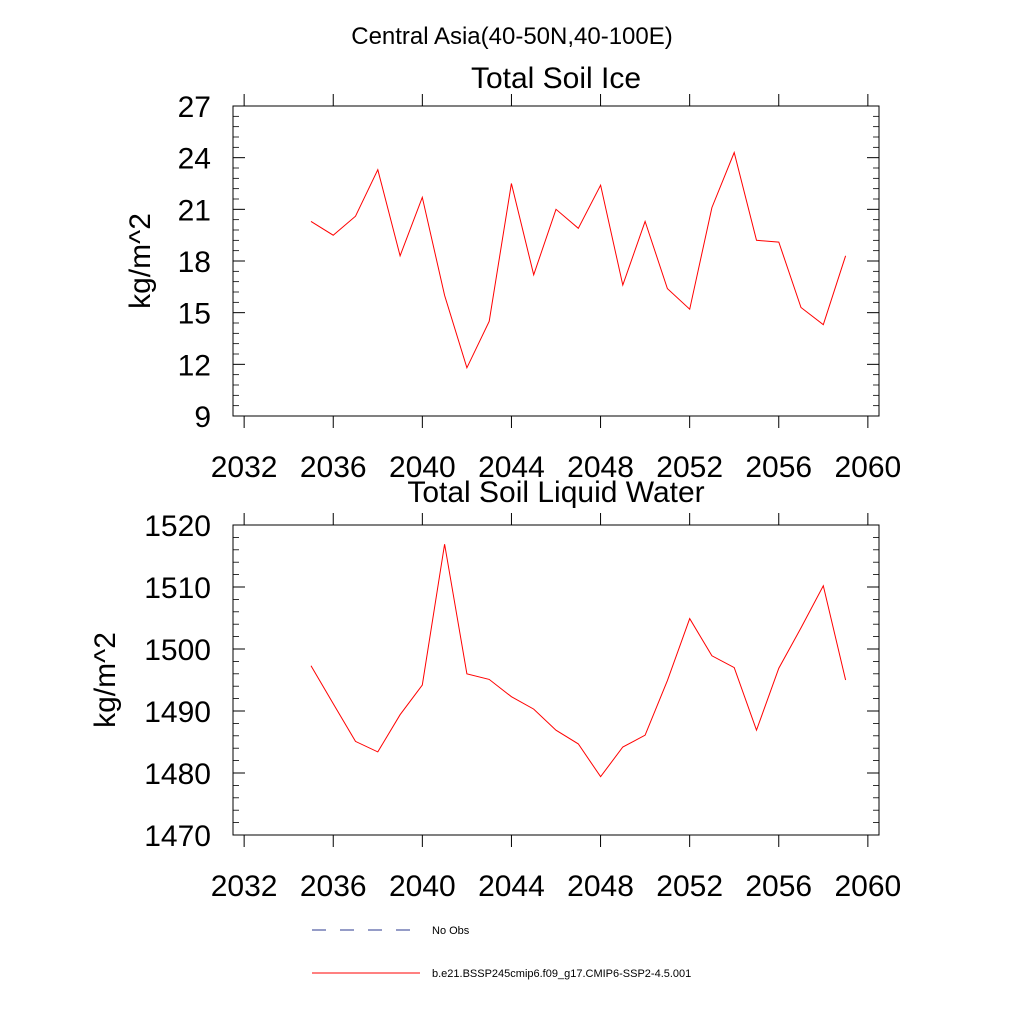 The width and height of the screenshot is (1024, 1024). What do you see at coordinates (556, 78) in the screenshot?
I see `chart-title-total-soil-ice: Total Soil Ice` at bounding box center [556, 78].